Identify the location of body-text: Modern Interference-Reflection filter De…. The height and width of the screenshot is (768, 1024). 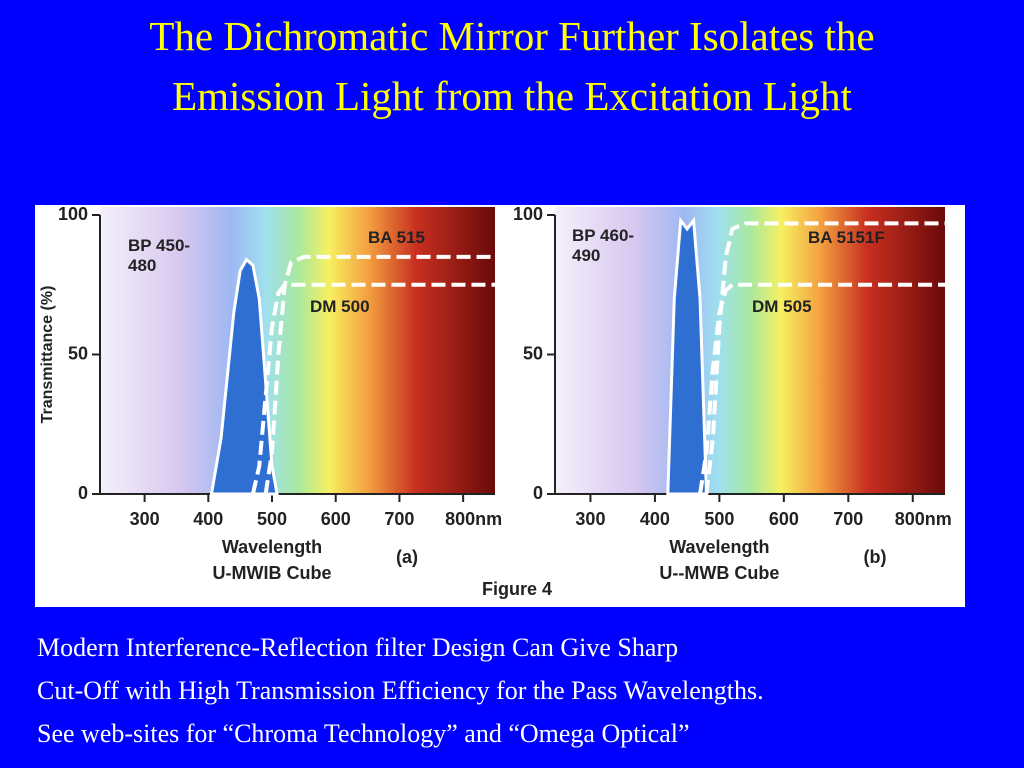
(400, 690).